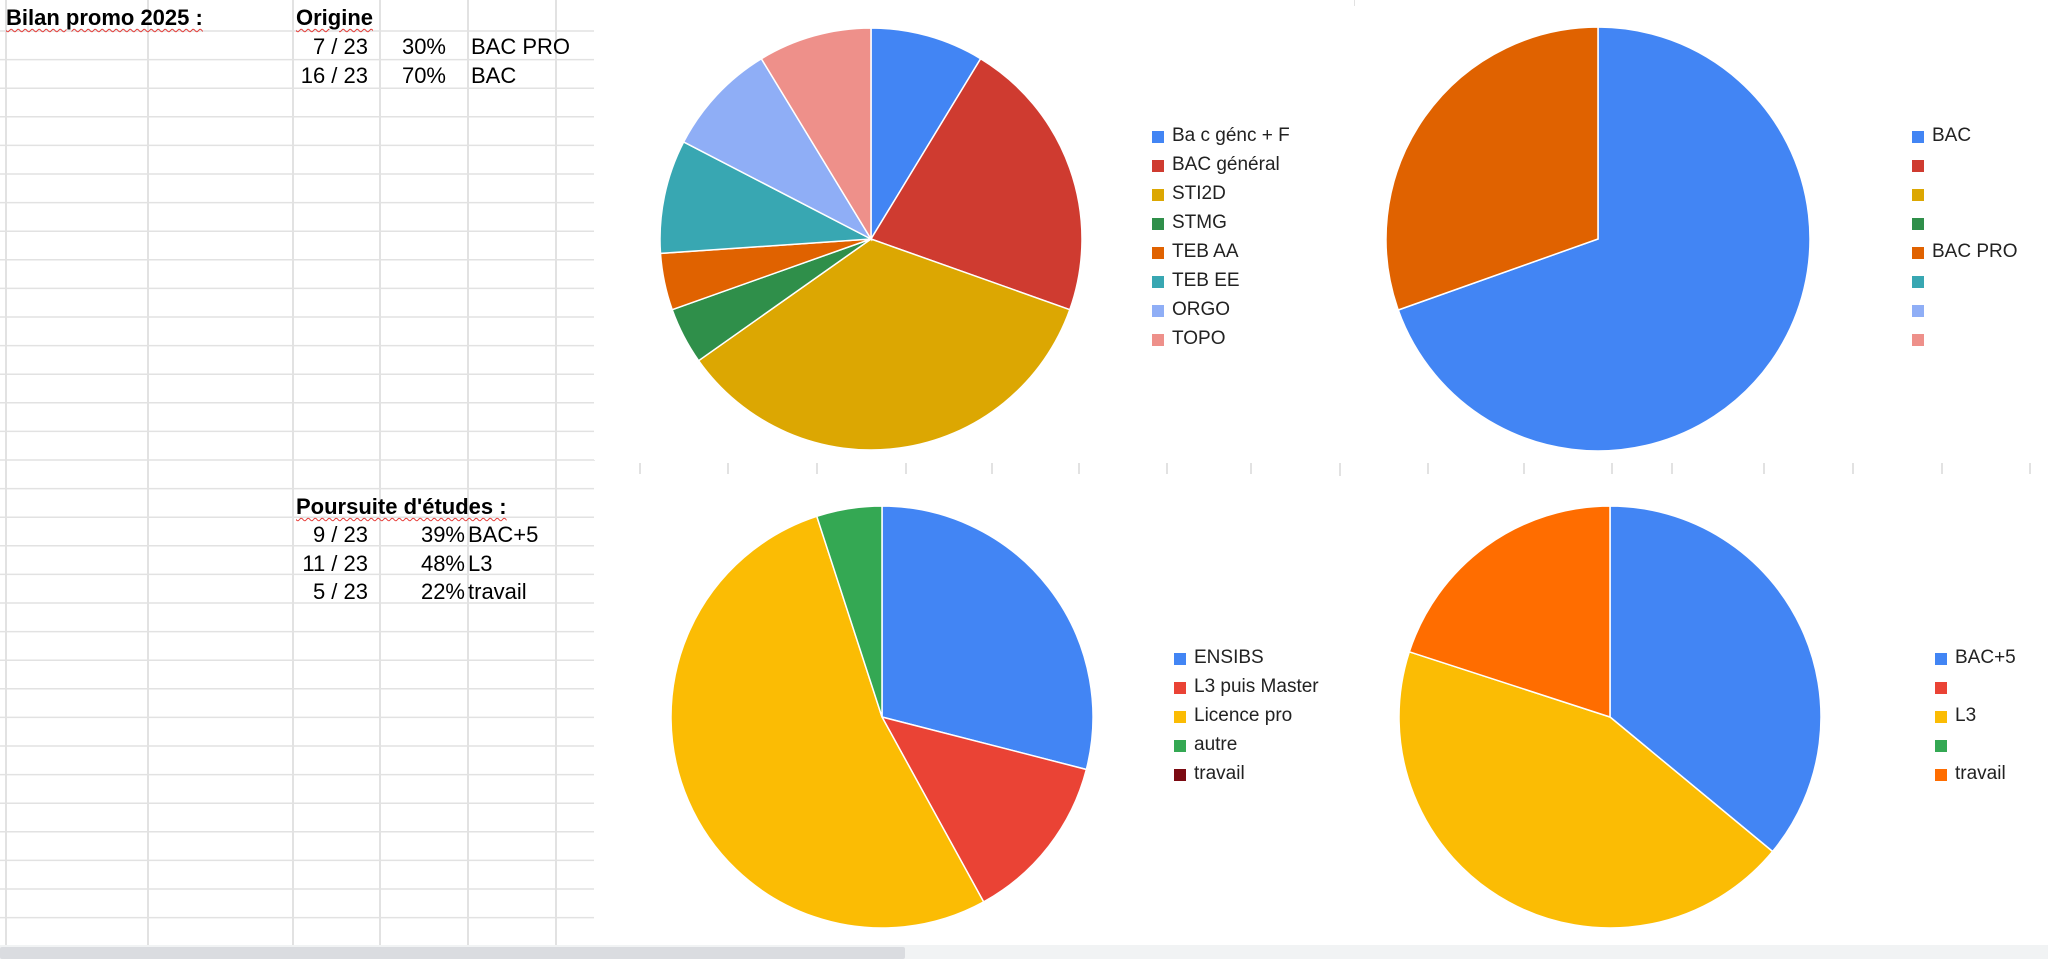 The height and width of the screenshot is (959, 2048). What do you see at coordinates (1985, 657) in the screenshot?
I see `legend-label: BAC+5` at bounding box center [1985, 657].